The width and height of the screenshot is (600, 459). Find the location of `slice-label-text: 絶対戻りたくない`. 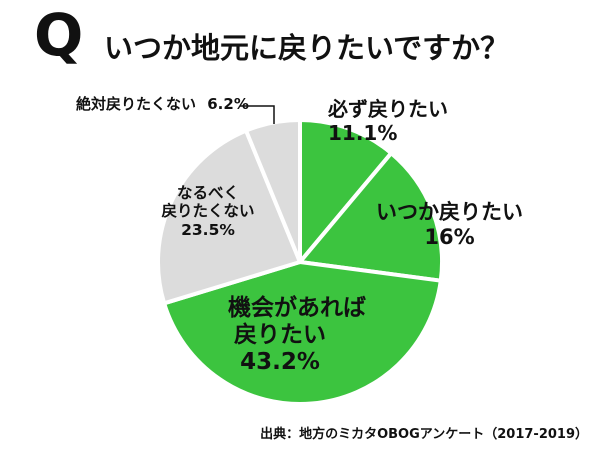

slice-label-text: 絶対戻りたくない is located at coordinates (136, 104).